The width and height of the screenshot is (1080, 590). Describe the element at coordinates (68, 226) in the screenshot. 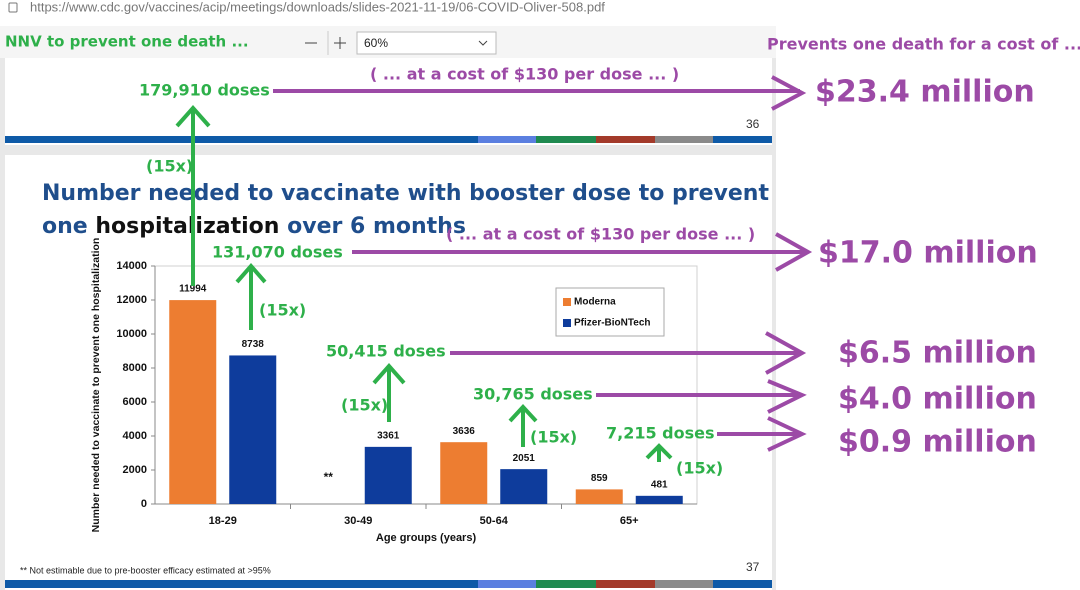

I see `title-part: one` at that location.